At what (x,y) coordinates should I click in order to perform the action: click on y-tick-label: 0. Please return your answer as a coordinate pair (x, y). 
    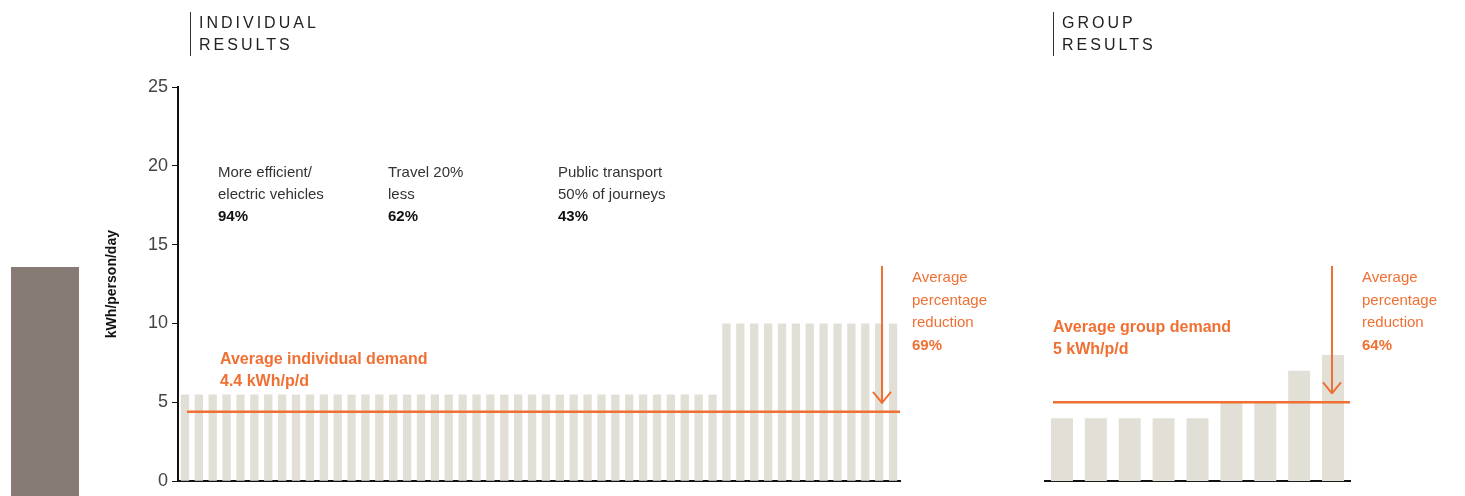
    Looking at the image, I should click on (162, 480).